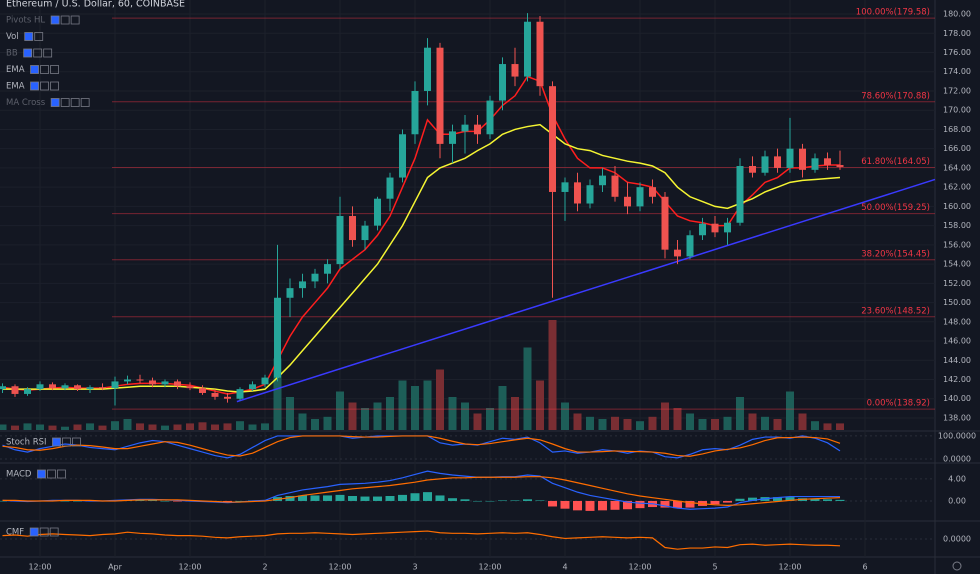  I want to click on y-tick-label: 156.00, so click(957, 244).